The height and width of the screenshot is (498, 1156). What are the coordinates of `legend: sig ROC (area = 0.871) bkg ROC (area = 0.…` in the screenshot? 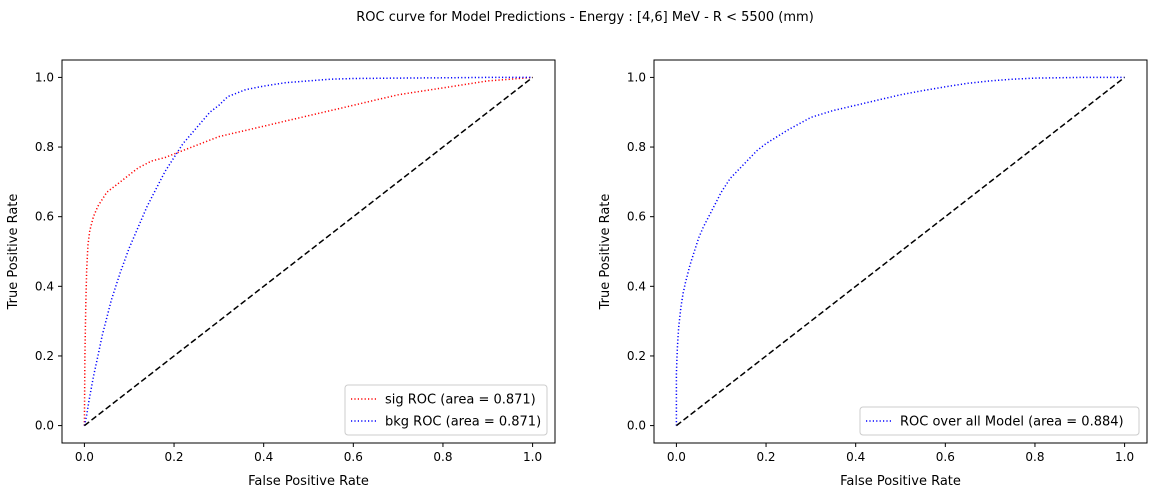 It's located at (446, 410).